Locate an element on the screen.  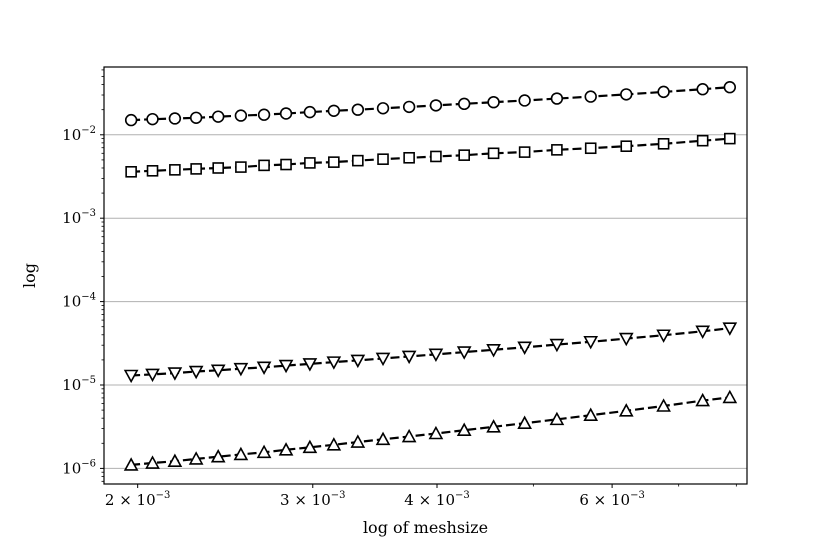
x-tick-label: 3 × 10⁻³ is located at coordinates (313, 499).